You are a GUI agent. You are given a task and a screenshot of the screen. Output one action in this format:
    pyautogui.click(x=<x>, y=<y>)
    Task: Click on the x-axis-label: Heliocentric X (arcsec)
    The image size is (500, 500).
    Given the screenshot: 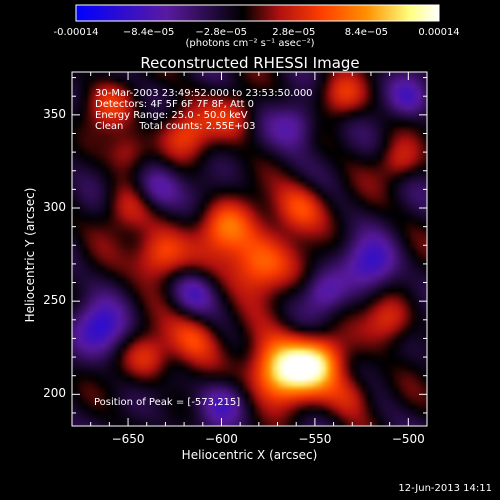 What is the action you would take?
    pyautogui.click(x=249, y=455)
    